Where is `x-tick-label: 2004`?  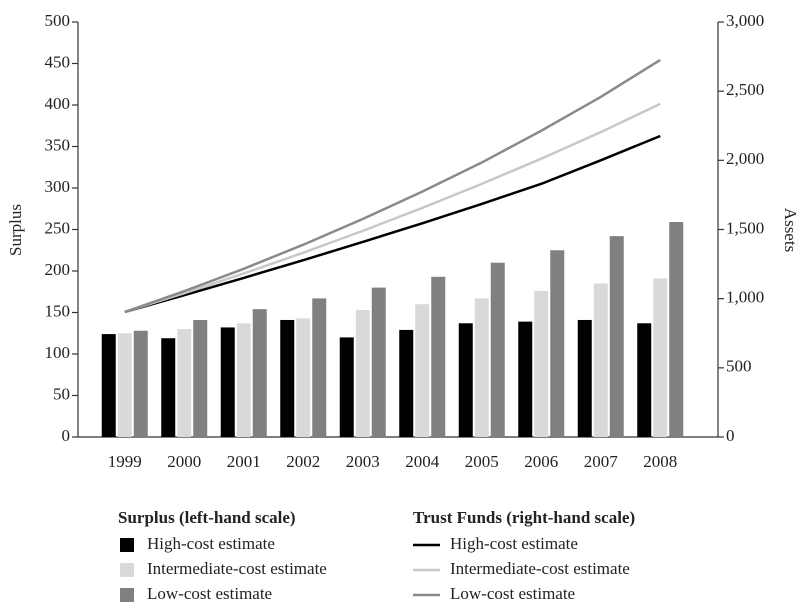 x-tick-label: 2004 is located at coordinates (422, 461).